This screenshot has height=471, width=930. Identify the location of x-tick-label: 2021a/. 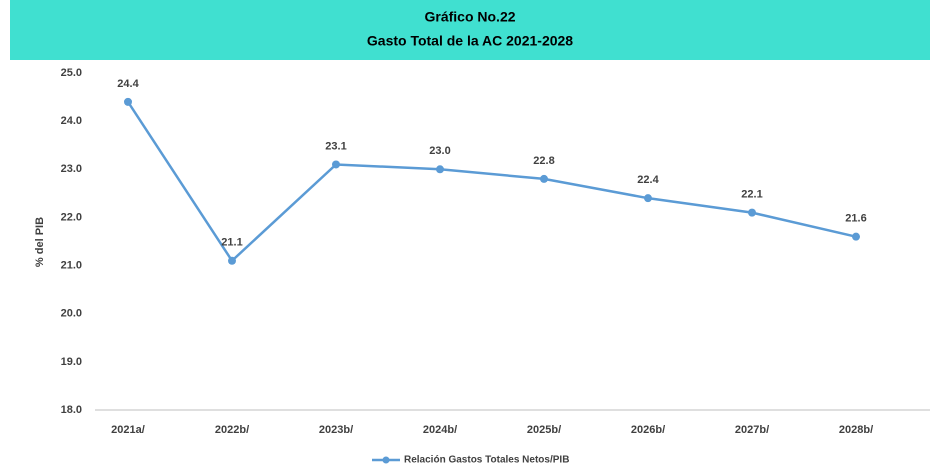
(128, 430).